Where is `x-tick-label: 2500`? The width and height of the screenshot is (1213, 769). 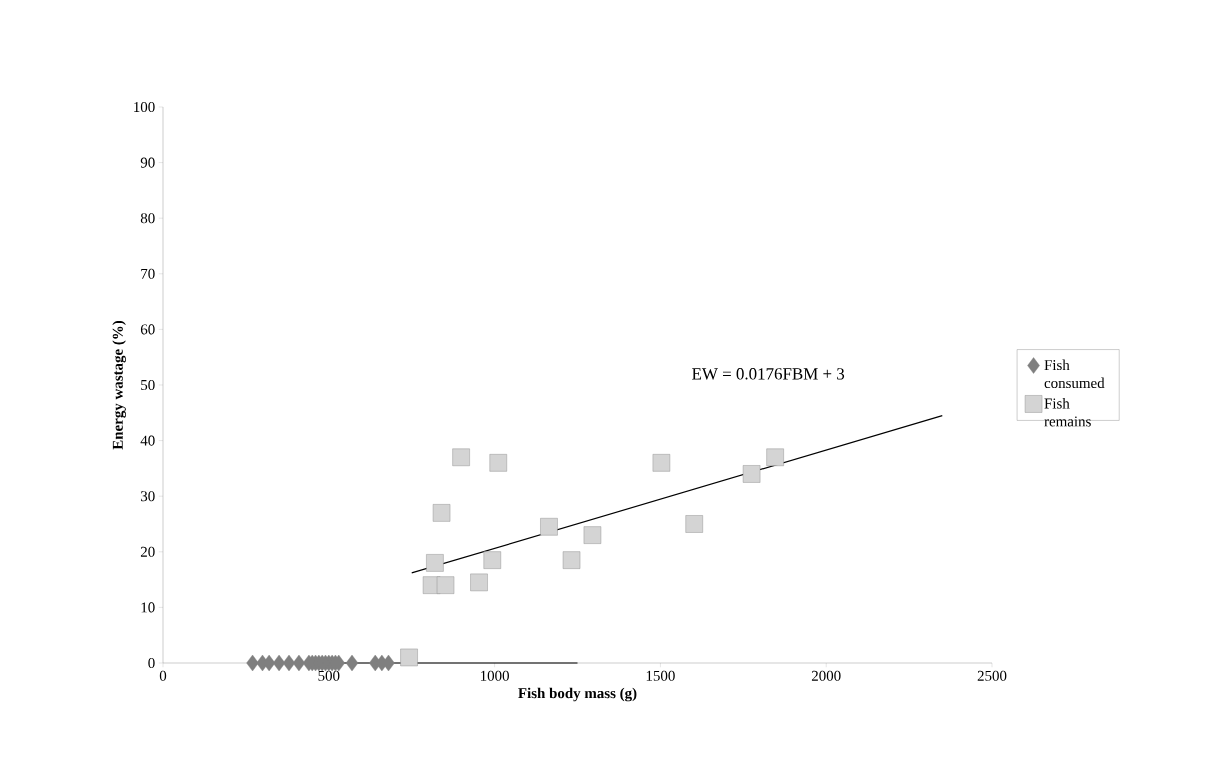
x-tick-label: 2500 is located at coordinates (992, 675).